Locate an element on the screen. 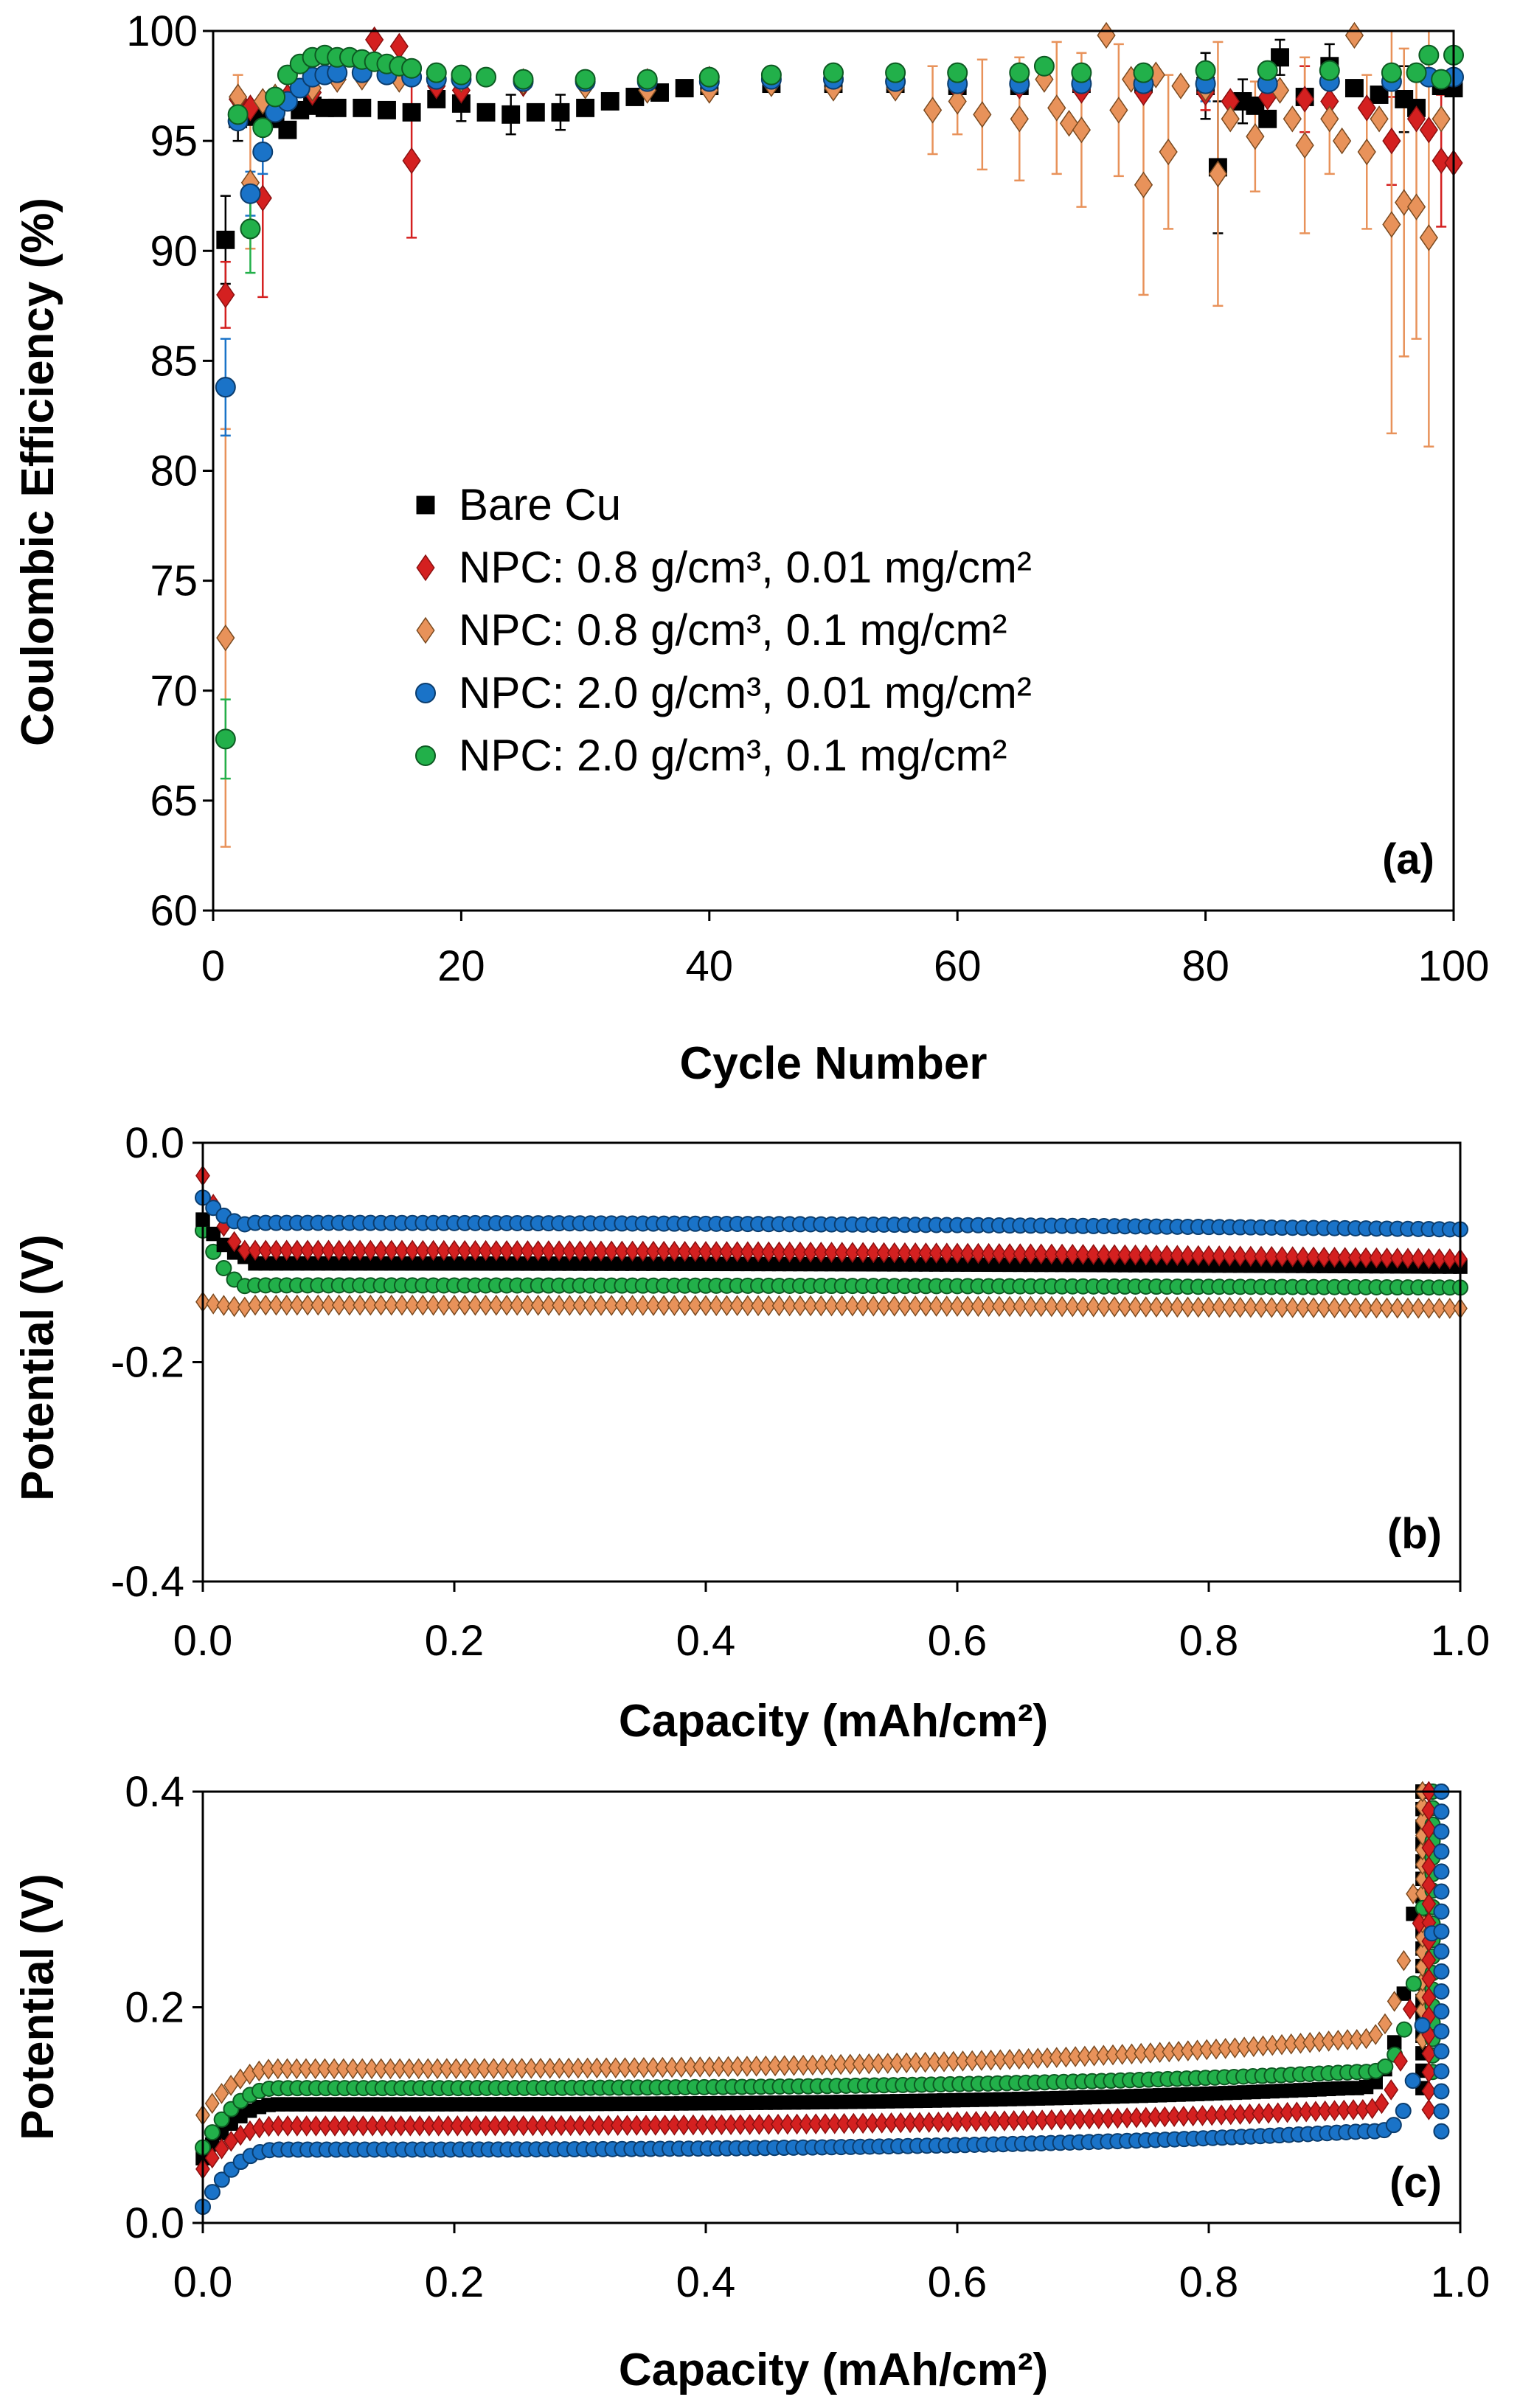 The image size is (1520, 2408). panel-c-y-tick-label: 0.2 is located at coordinates (154, 2008).